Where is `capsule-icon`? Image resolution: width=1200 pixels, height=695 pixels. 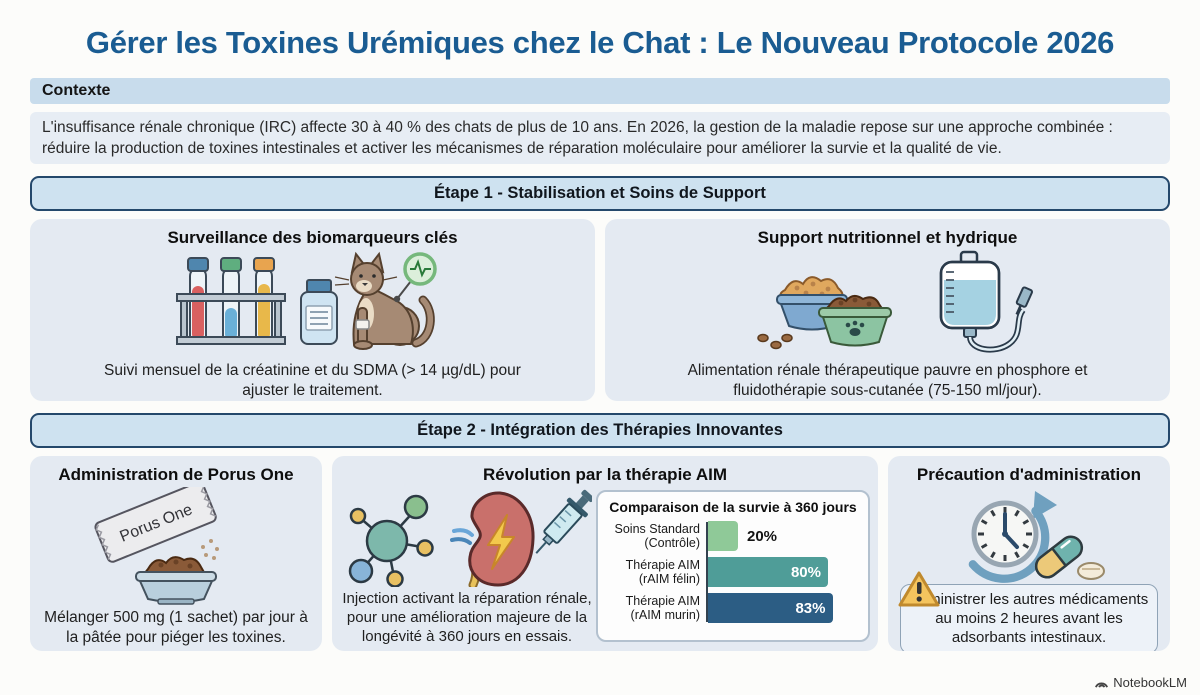 capsule-icon is located at coordinates (1059, 557).